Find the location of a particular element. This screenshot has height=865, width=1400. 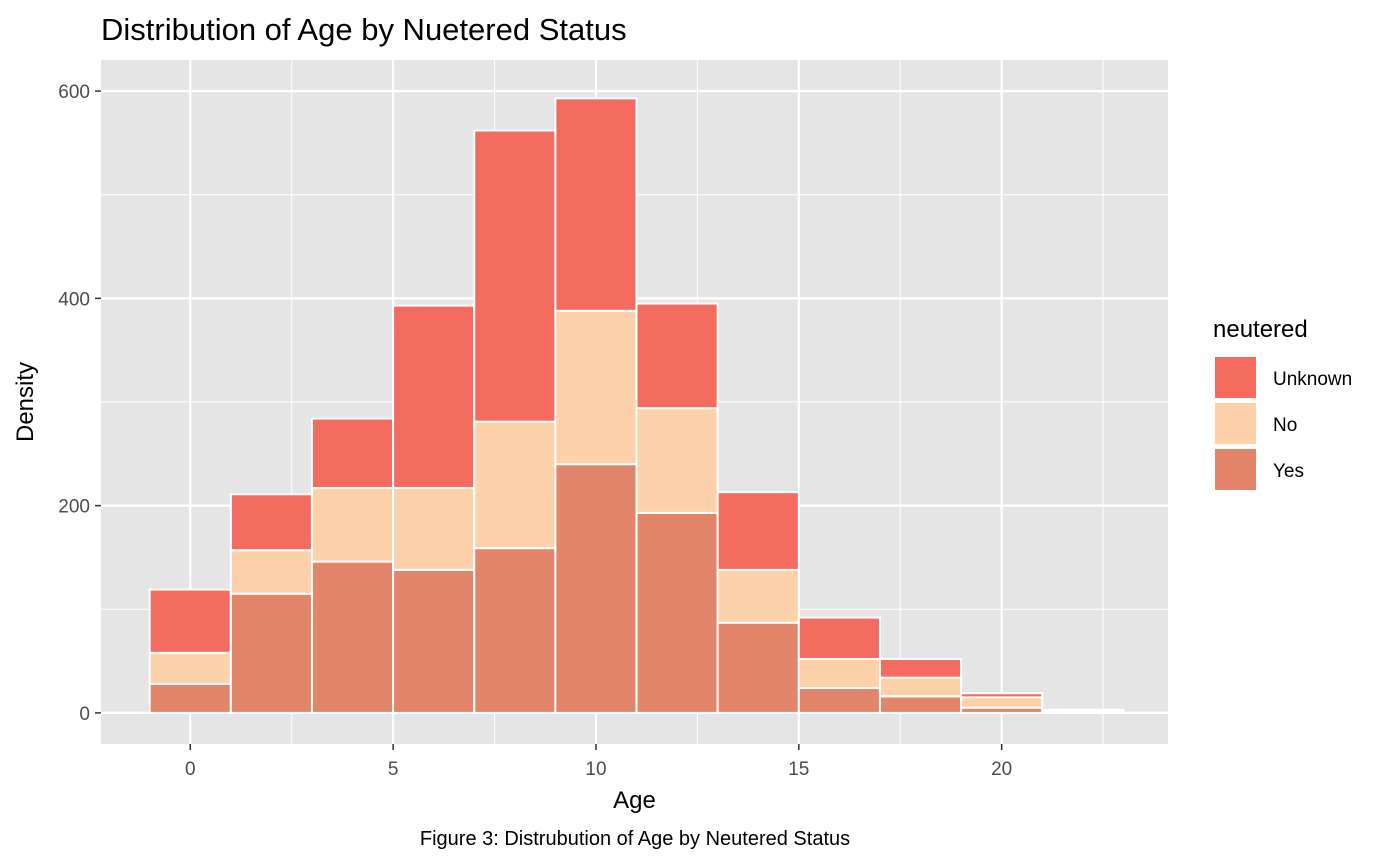

legend-label-no: No is located at coordinates (1285, 425).